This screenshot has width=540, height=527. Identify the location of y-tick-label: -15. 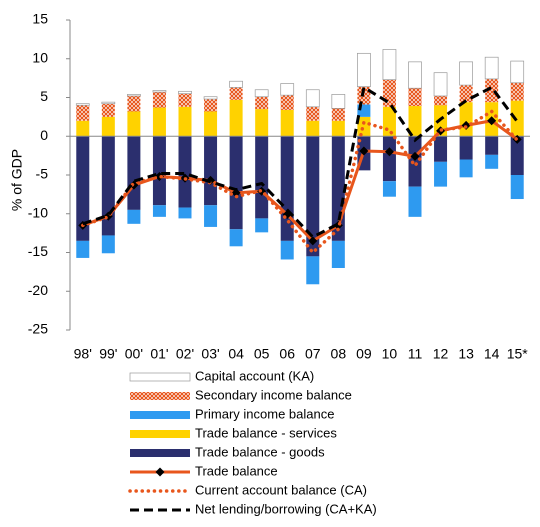
(38, 251).